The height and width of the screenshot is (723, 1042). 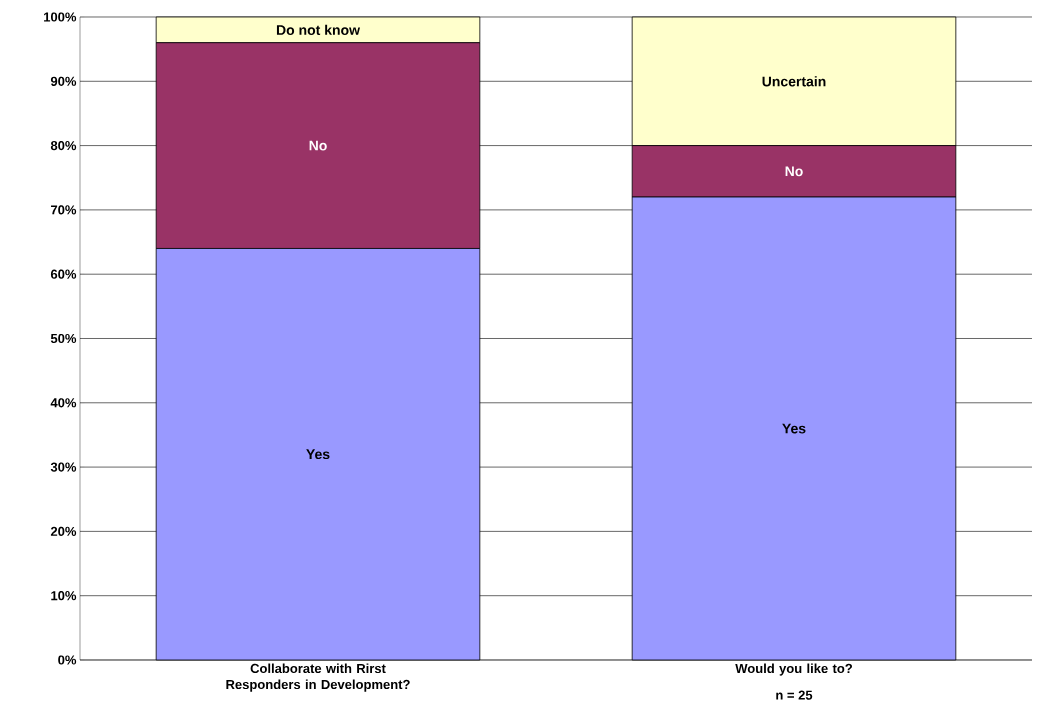 I want to click on y-tick-label: 60%, so click(x=63, y=274).